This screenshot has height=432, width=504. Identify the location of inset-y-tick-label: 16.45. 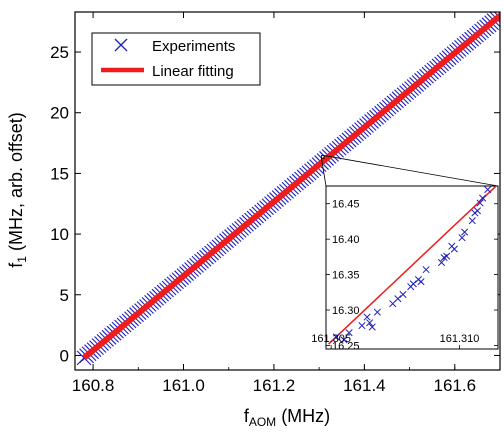
(346, 205).